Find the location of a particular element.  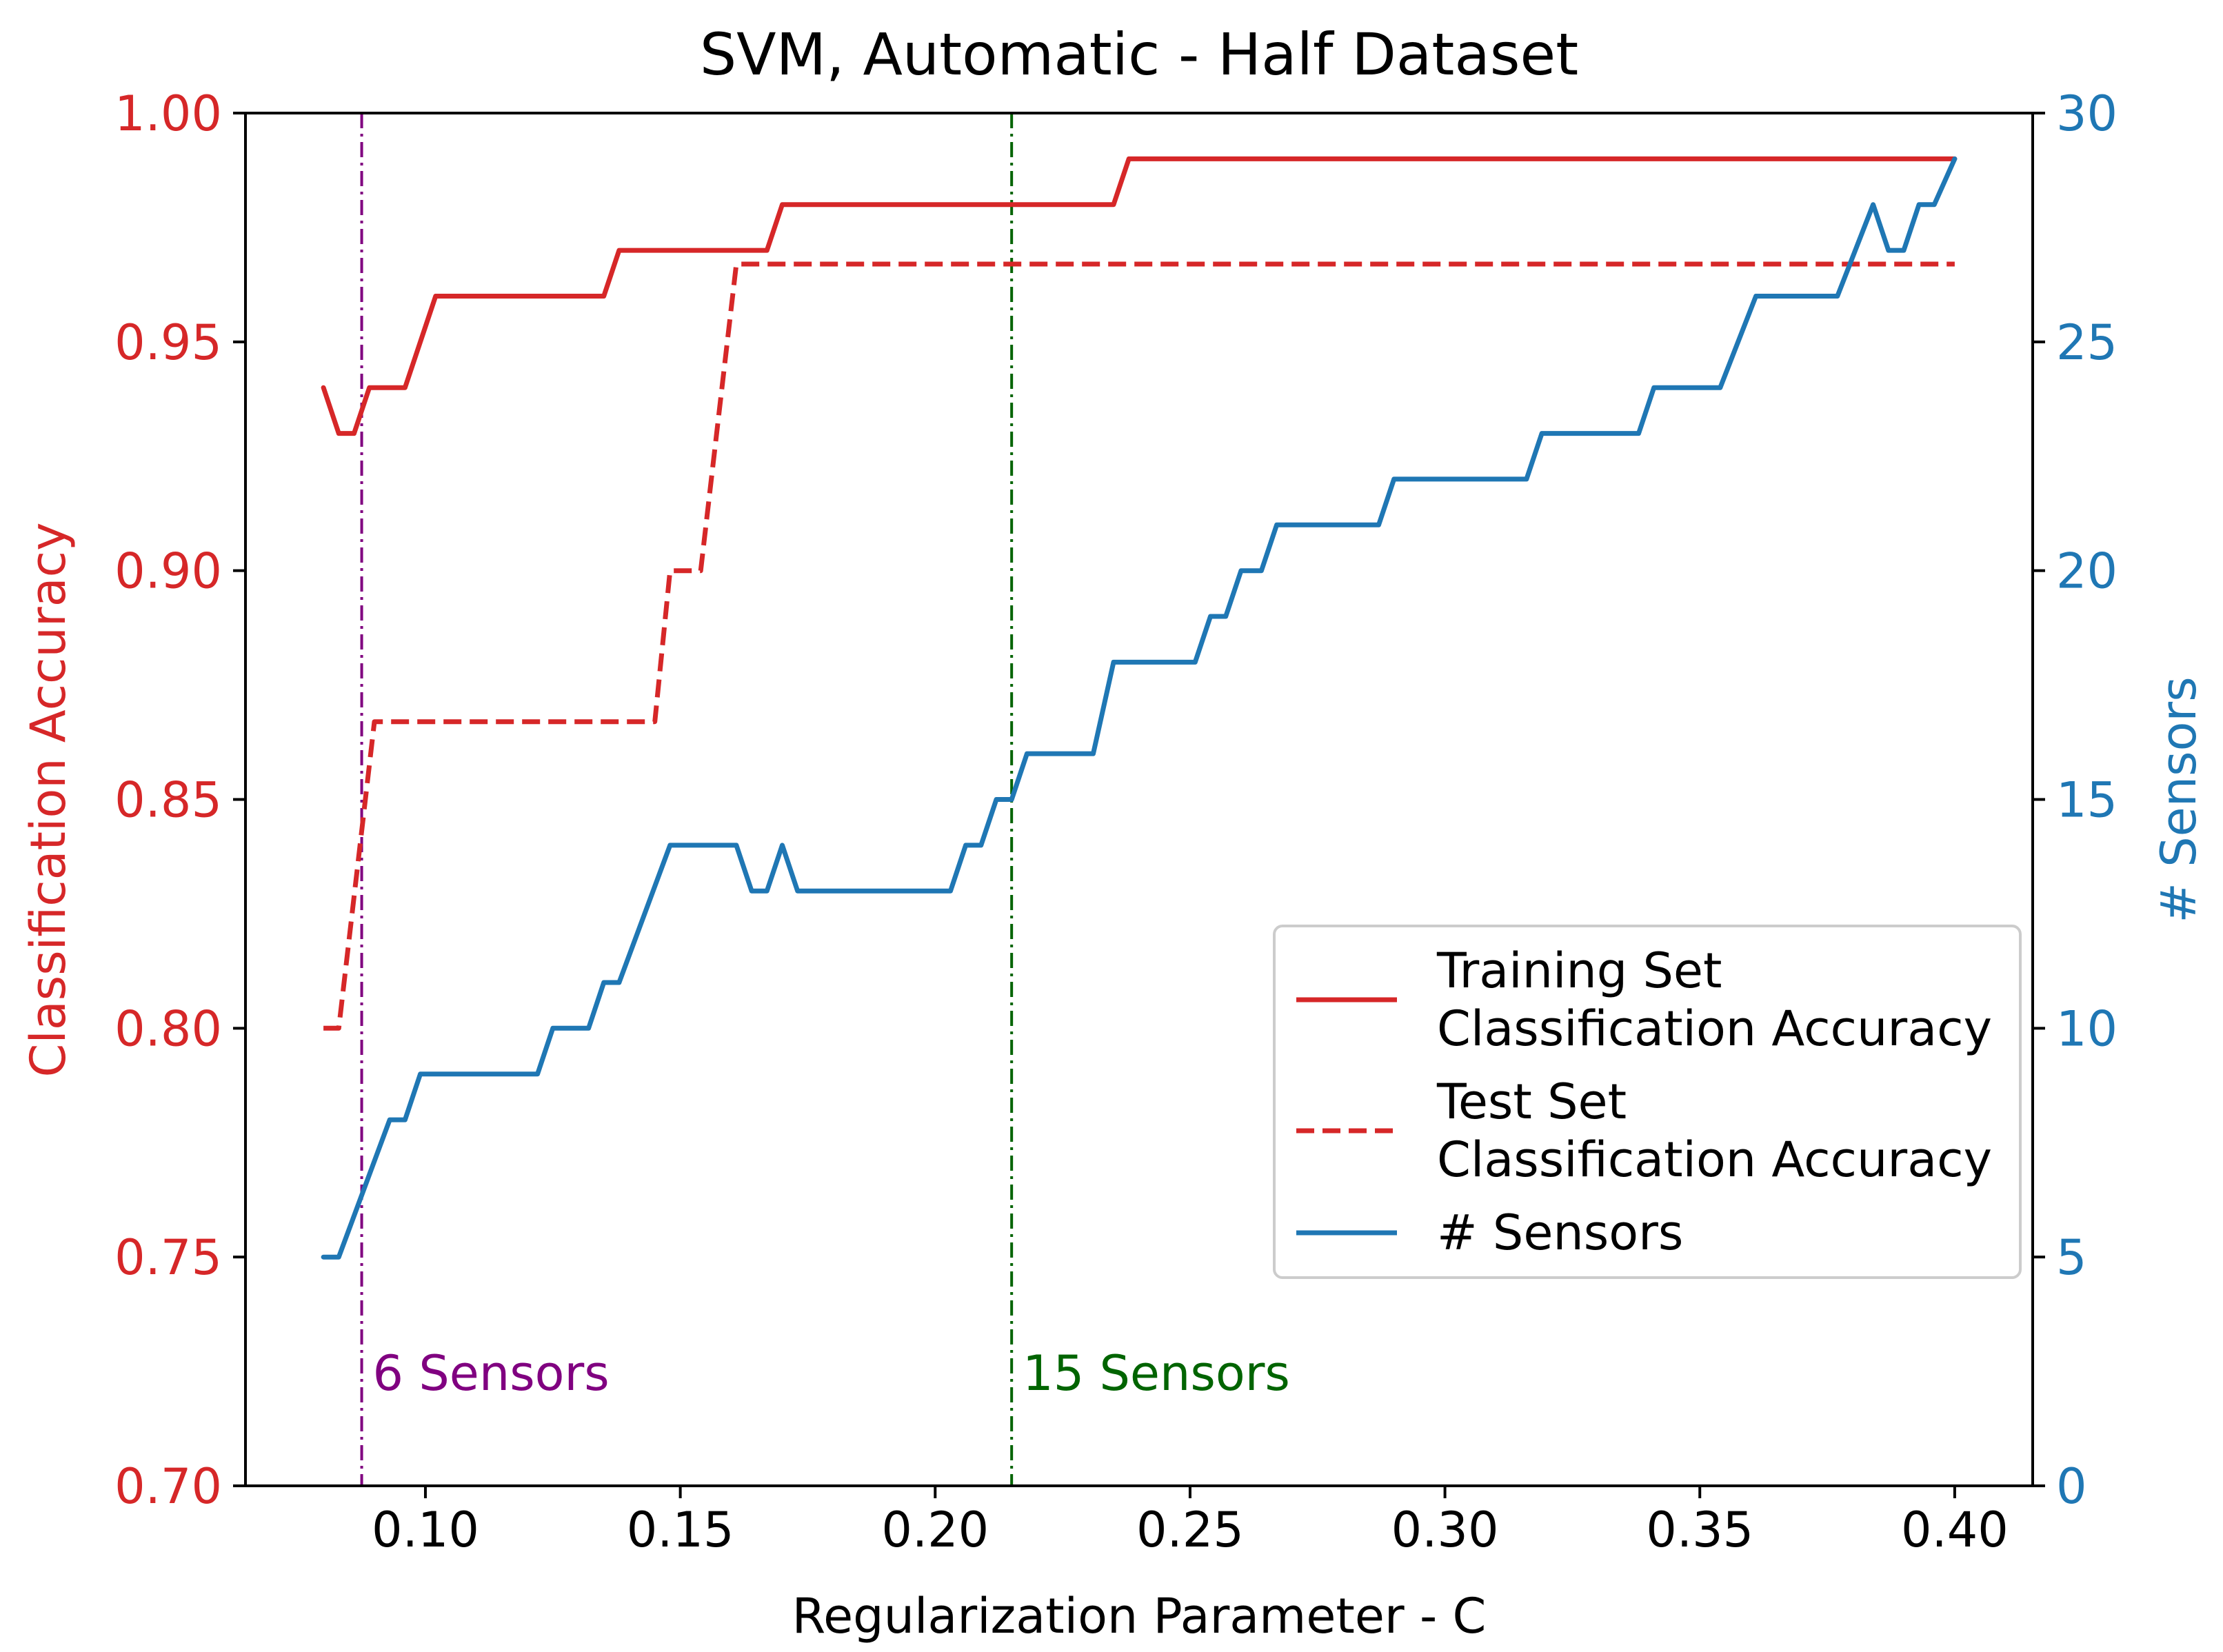

reference-line-label: 15 Sensors is located at coordinates (1156, 1373).